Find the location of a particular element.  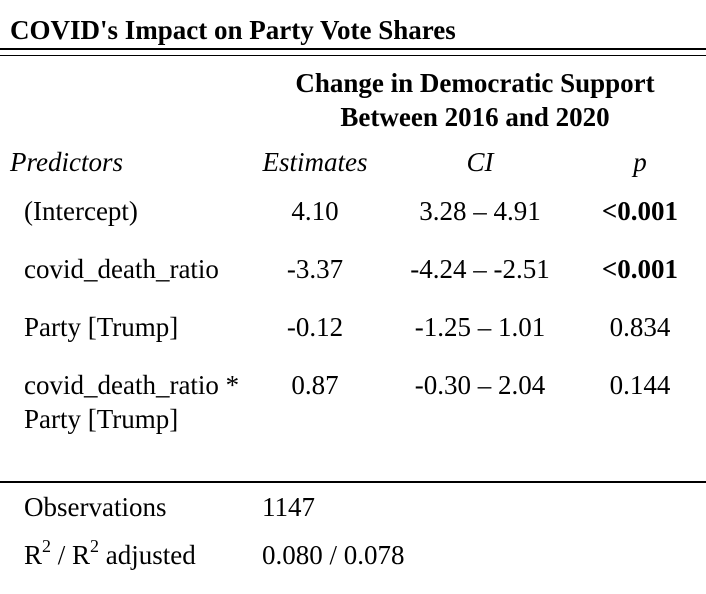

p-value-cell: 0.144 is located at coordinates (640, 385).